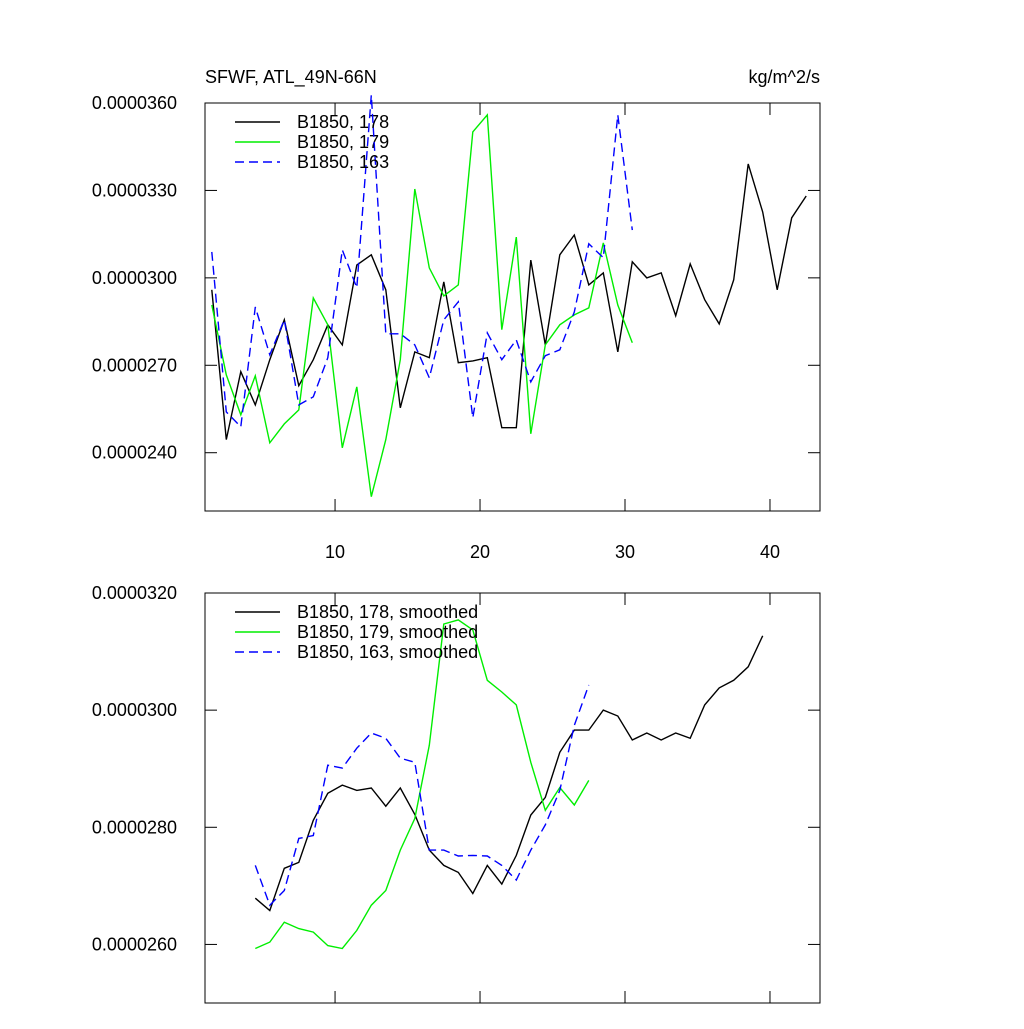 The width and height of the screenshot is (1024, 1029). I want to click on y-tick-label: 0.0000270, so click(134, 365).